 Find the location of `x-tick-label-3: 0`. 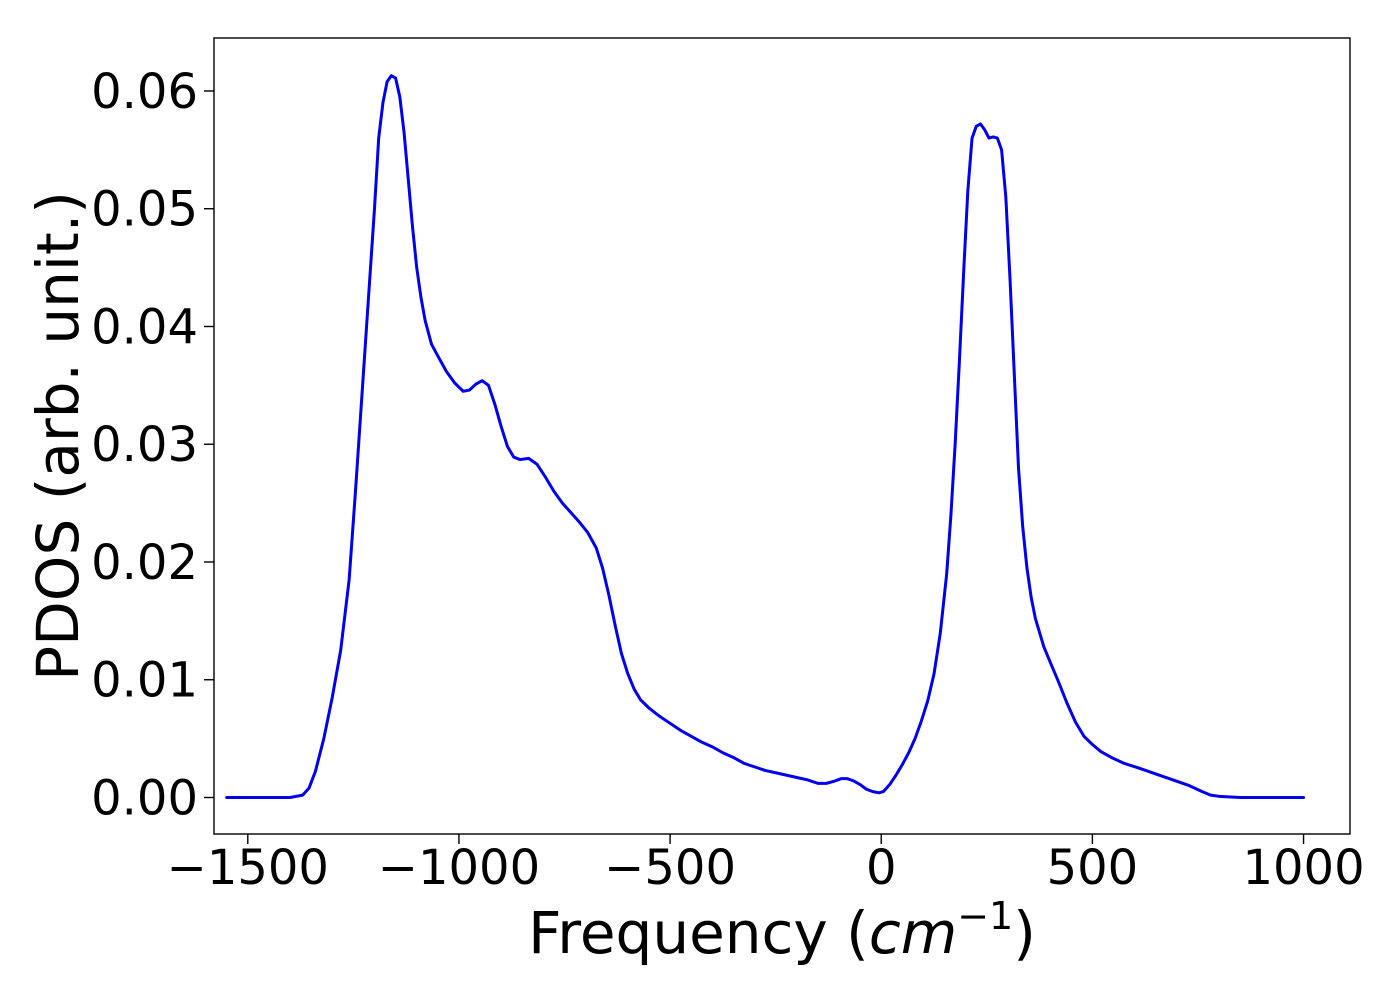

x-tick-label-3: 0 is located at coordinates (881, 868).